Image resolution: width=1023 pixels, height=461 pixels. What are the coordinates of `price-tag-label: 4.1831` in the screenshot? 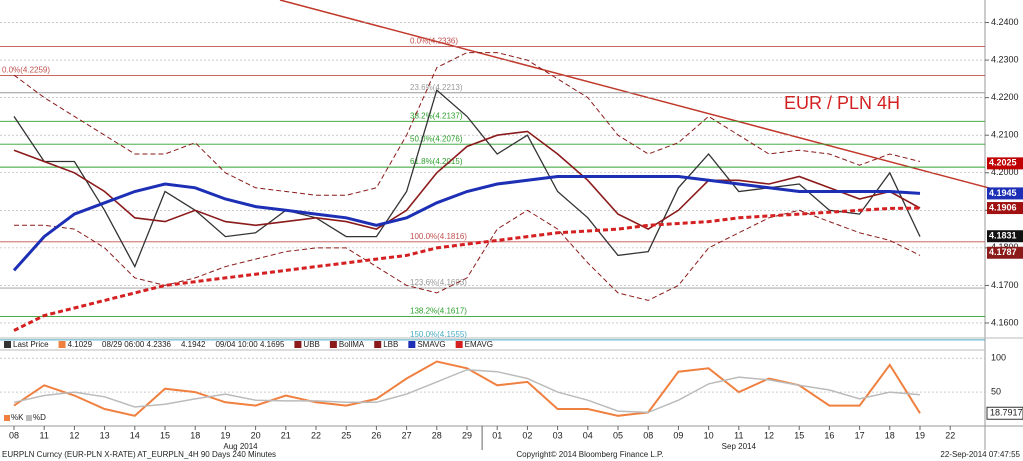 It's located at (1003, 236).